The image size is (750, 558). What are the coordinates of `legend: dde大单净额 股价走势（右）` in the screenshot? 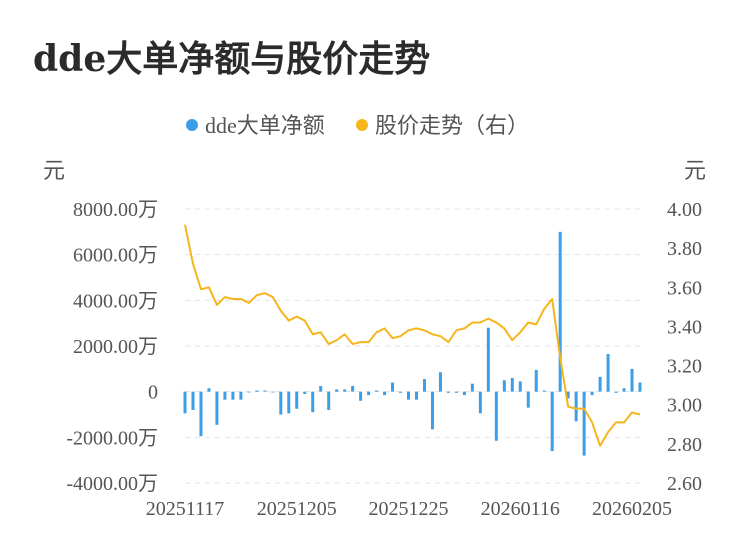 It's located at (357, 125).